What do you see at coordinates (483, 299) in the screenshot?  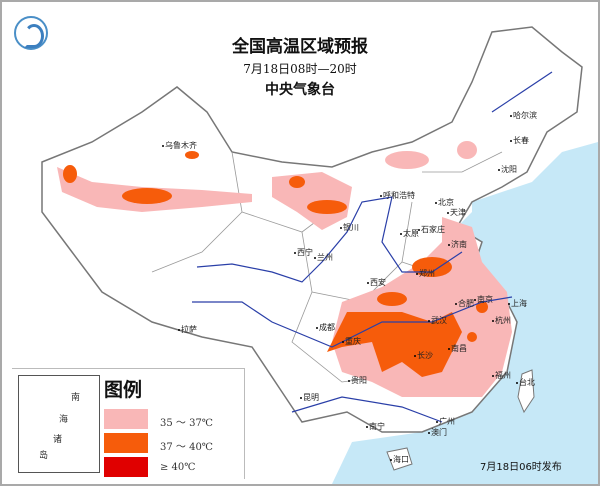 I see `city-label: 南京` at bounding box center [483, 299].